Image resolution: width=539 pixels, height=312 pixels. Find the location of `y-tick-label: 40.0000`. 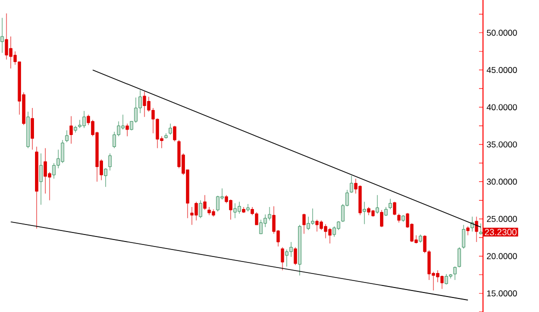

y-tick-label: 40.0000 is located at coordinates (501, 107).